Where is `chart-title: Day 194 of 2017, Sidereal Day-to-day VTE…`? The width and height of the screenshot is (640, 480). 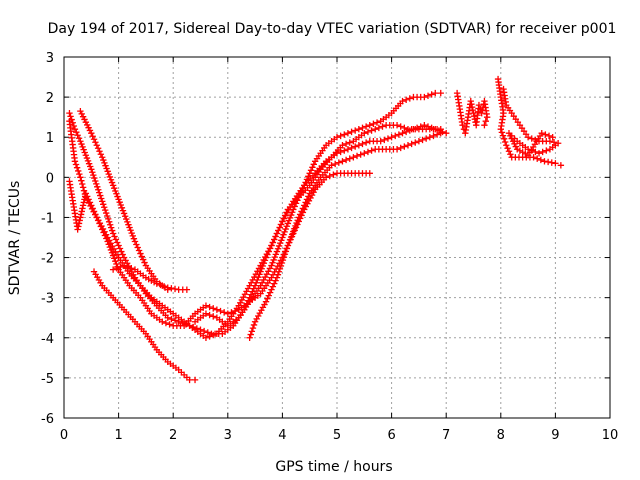
chart-title: Day 194 of 2017, Sidereal Day-to-day VTE… is located at coordinates (332, 29).